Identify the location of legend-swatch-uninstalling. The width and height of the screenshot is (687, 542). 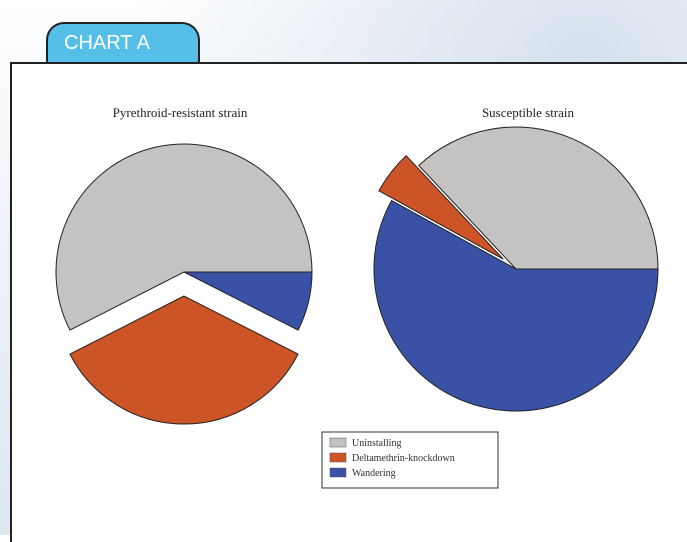
(338, 442).